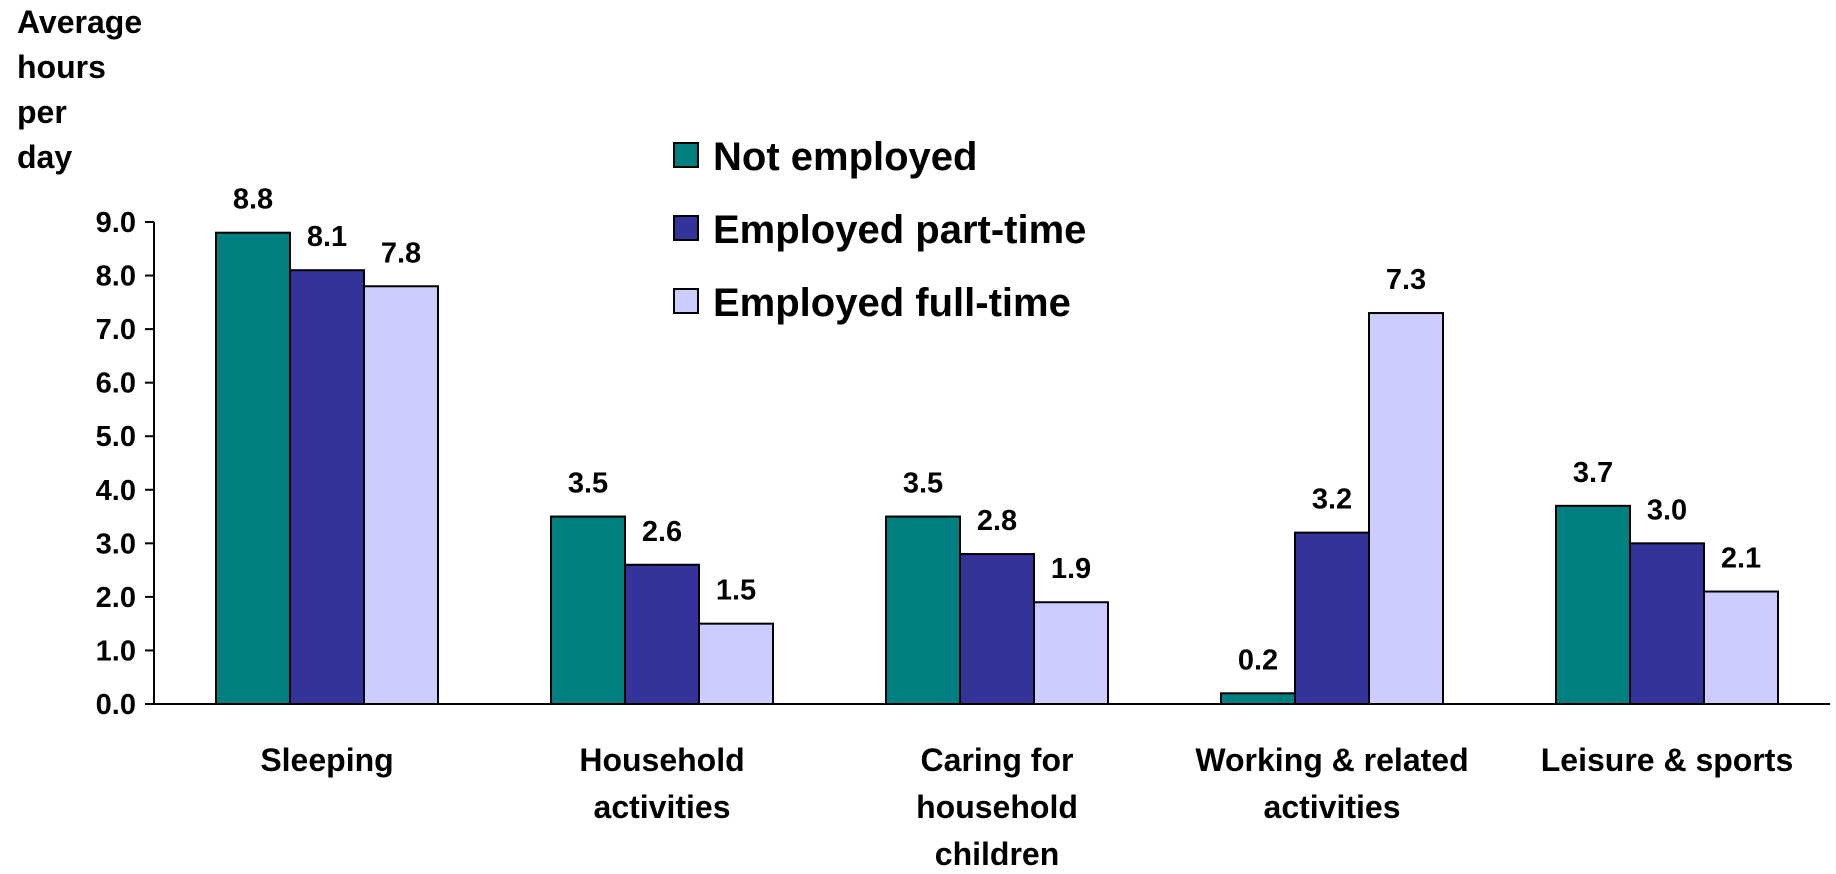  Describe the element at coordinates (1258, 660) in the screenshot. I see `data-label: 0.2` at that location.